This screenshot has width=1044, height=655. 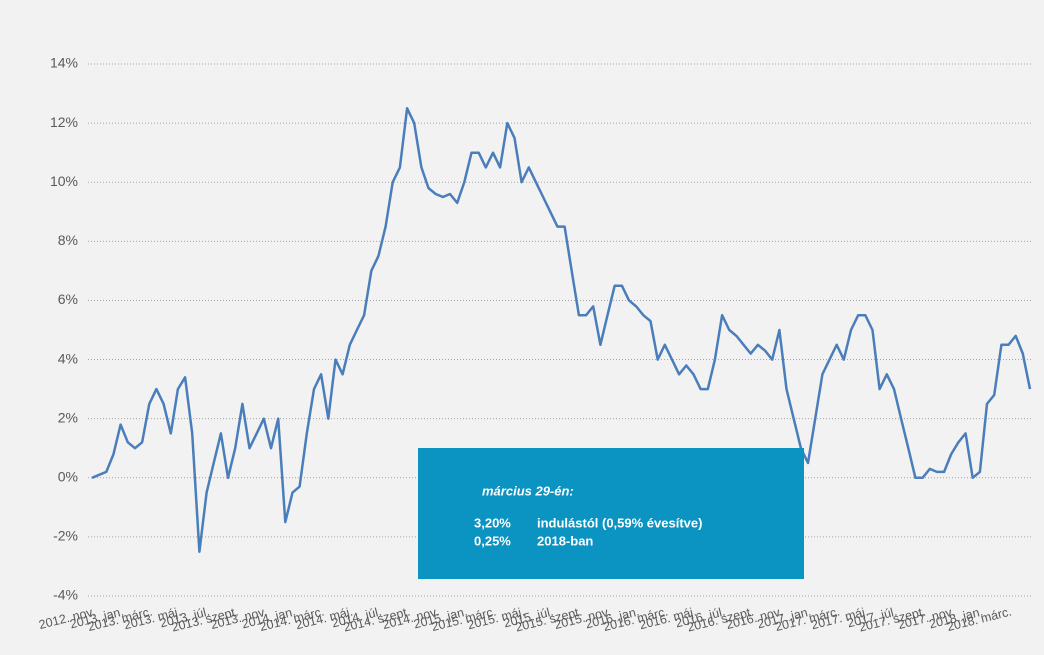 What do you see at coordinates (619, 522) in the screenshot?
I see `annotation-text: indulástól (0,59% évesítve)` at bounding box center [619, 522].